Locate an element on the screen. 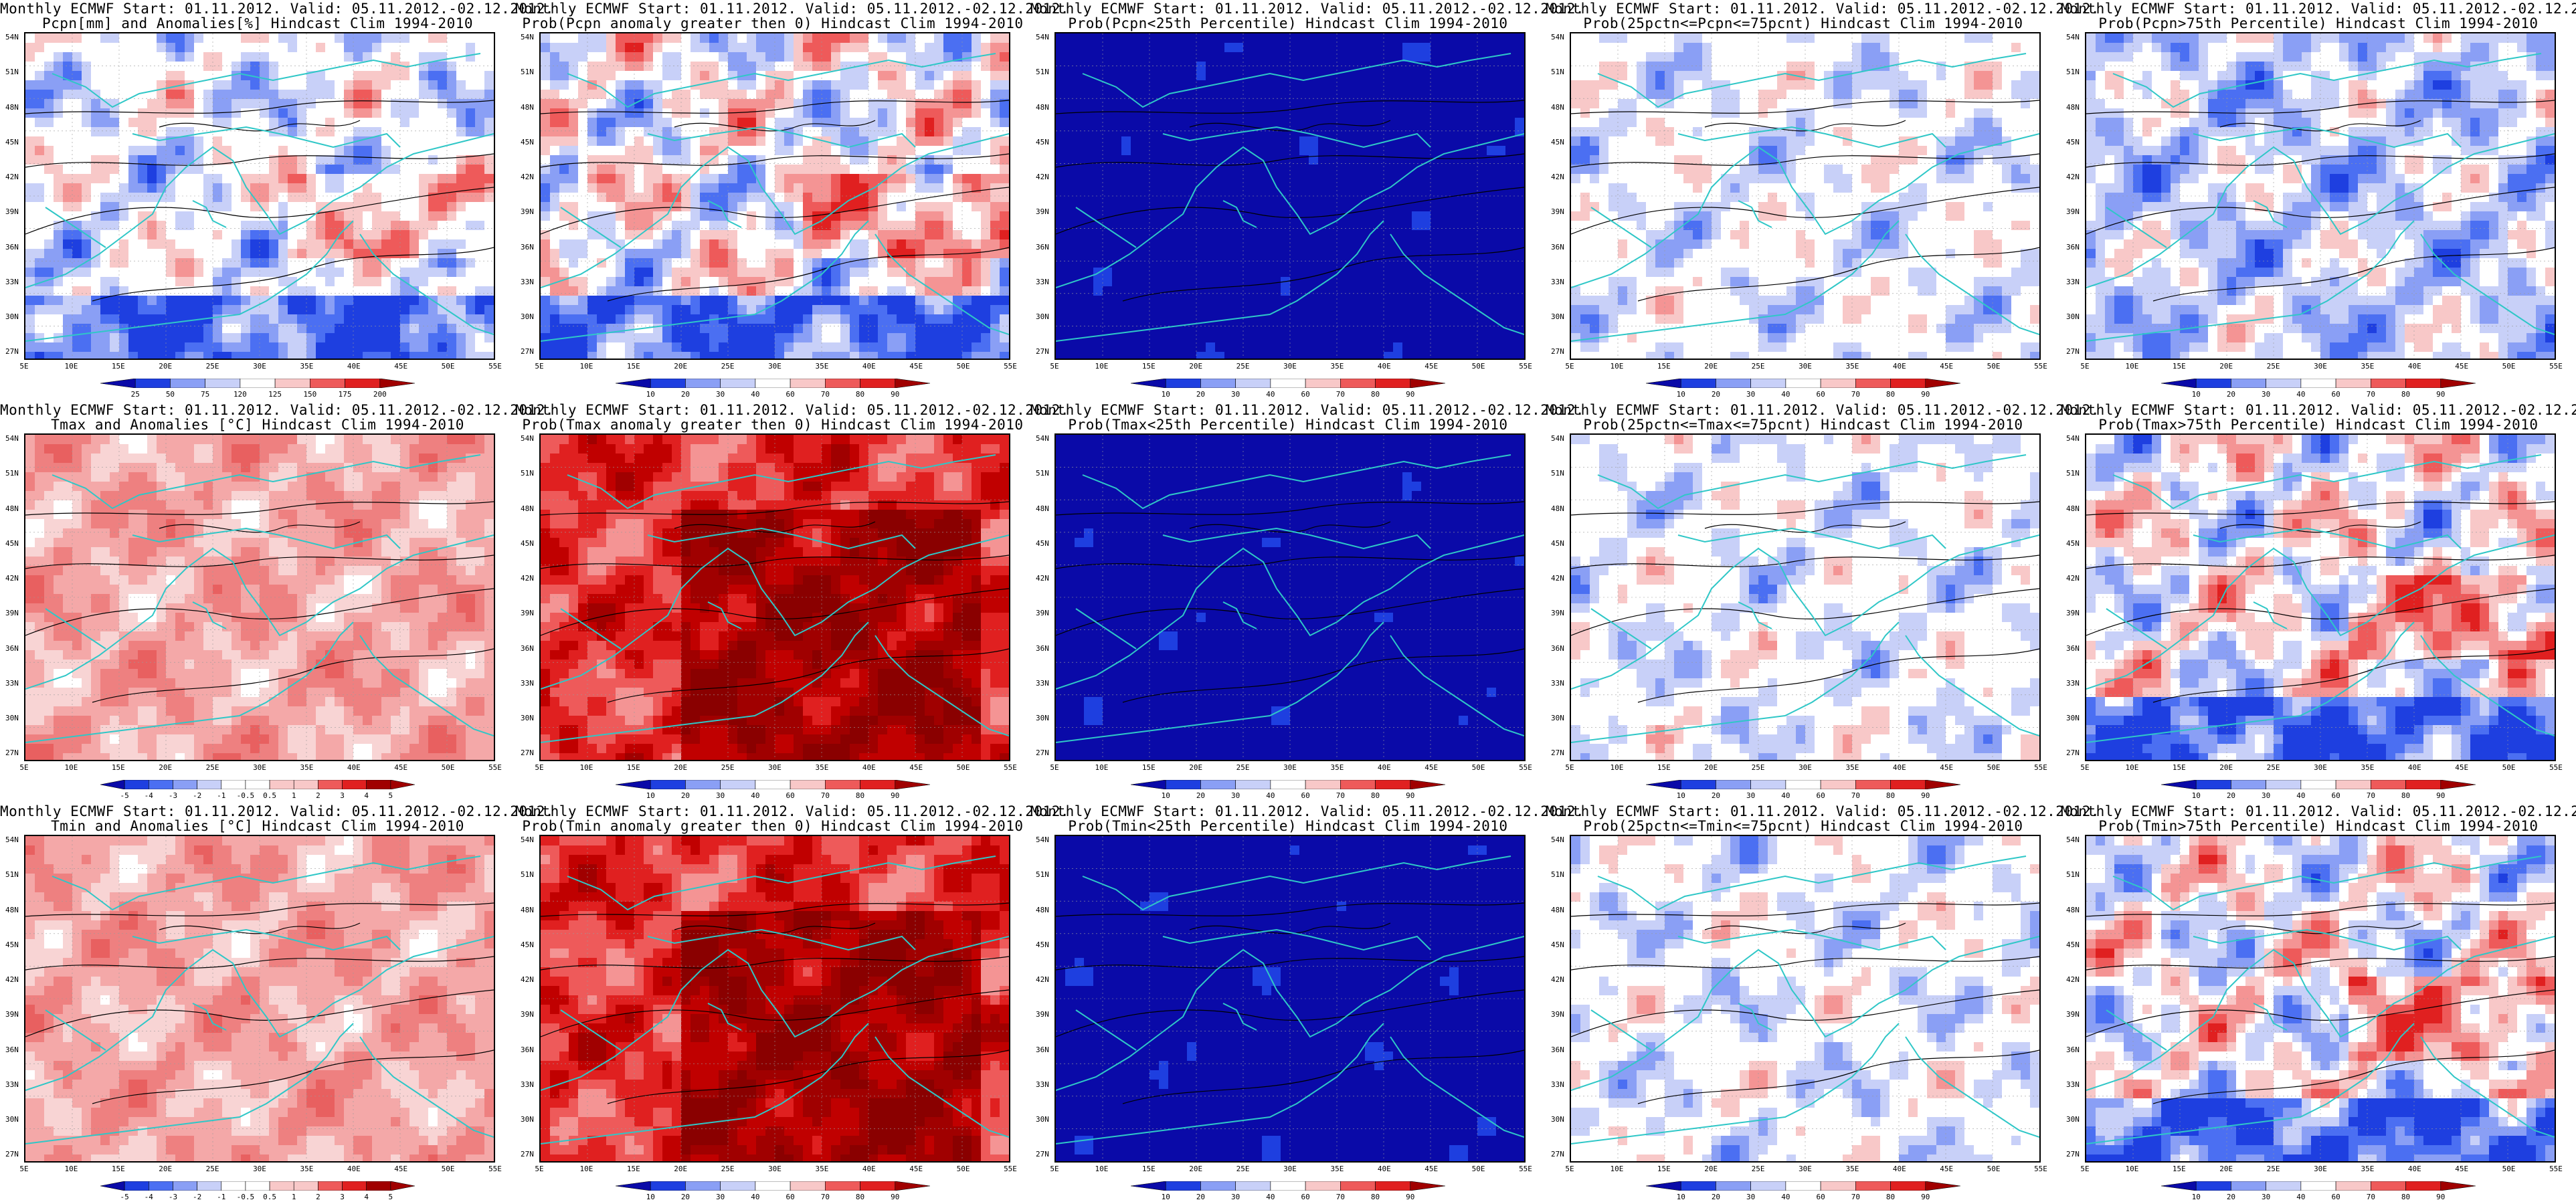  colorbar-label: 5 is located at coordinates (391, 1197).